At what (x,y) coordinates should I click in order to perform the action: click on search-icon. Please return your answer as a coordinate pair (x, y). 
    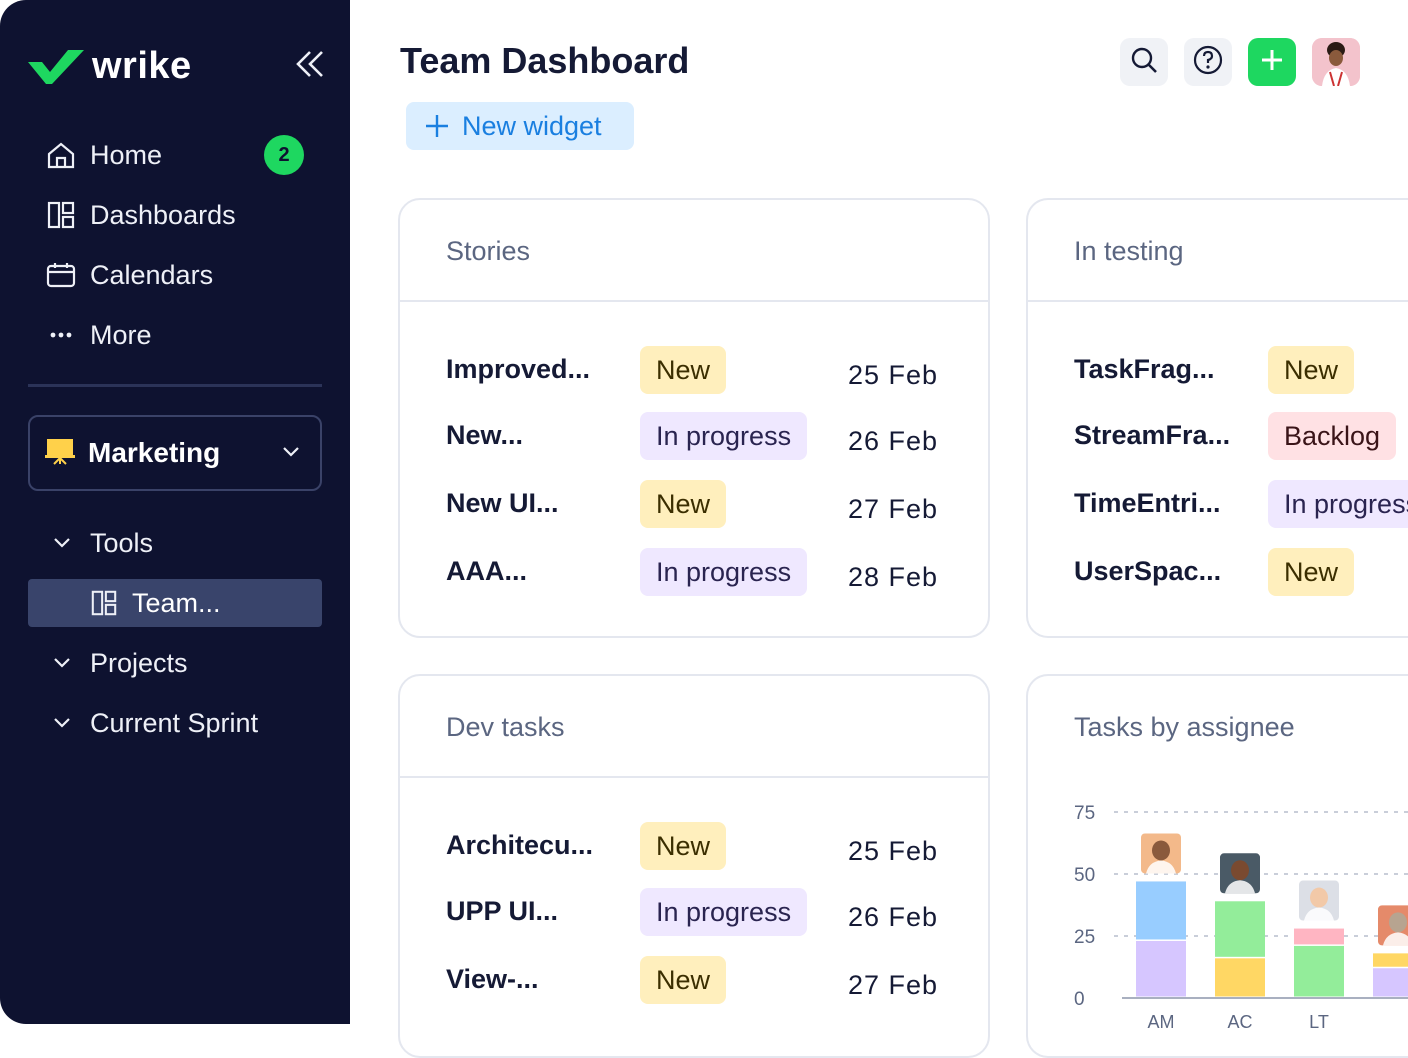
    Looking at the image, I should click on (1144, 62).